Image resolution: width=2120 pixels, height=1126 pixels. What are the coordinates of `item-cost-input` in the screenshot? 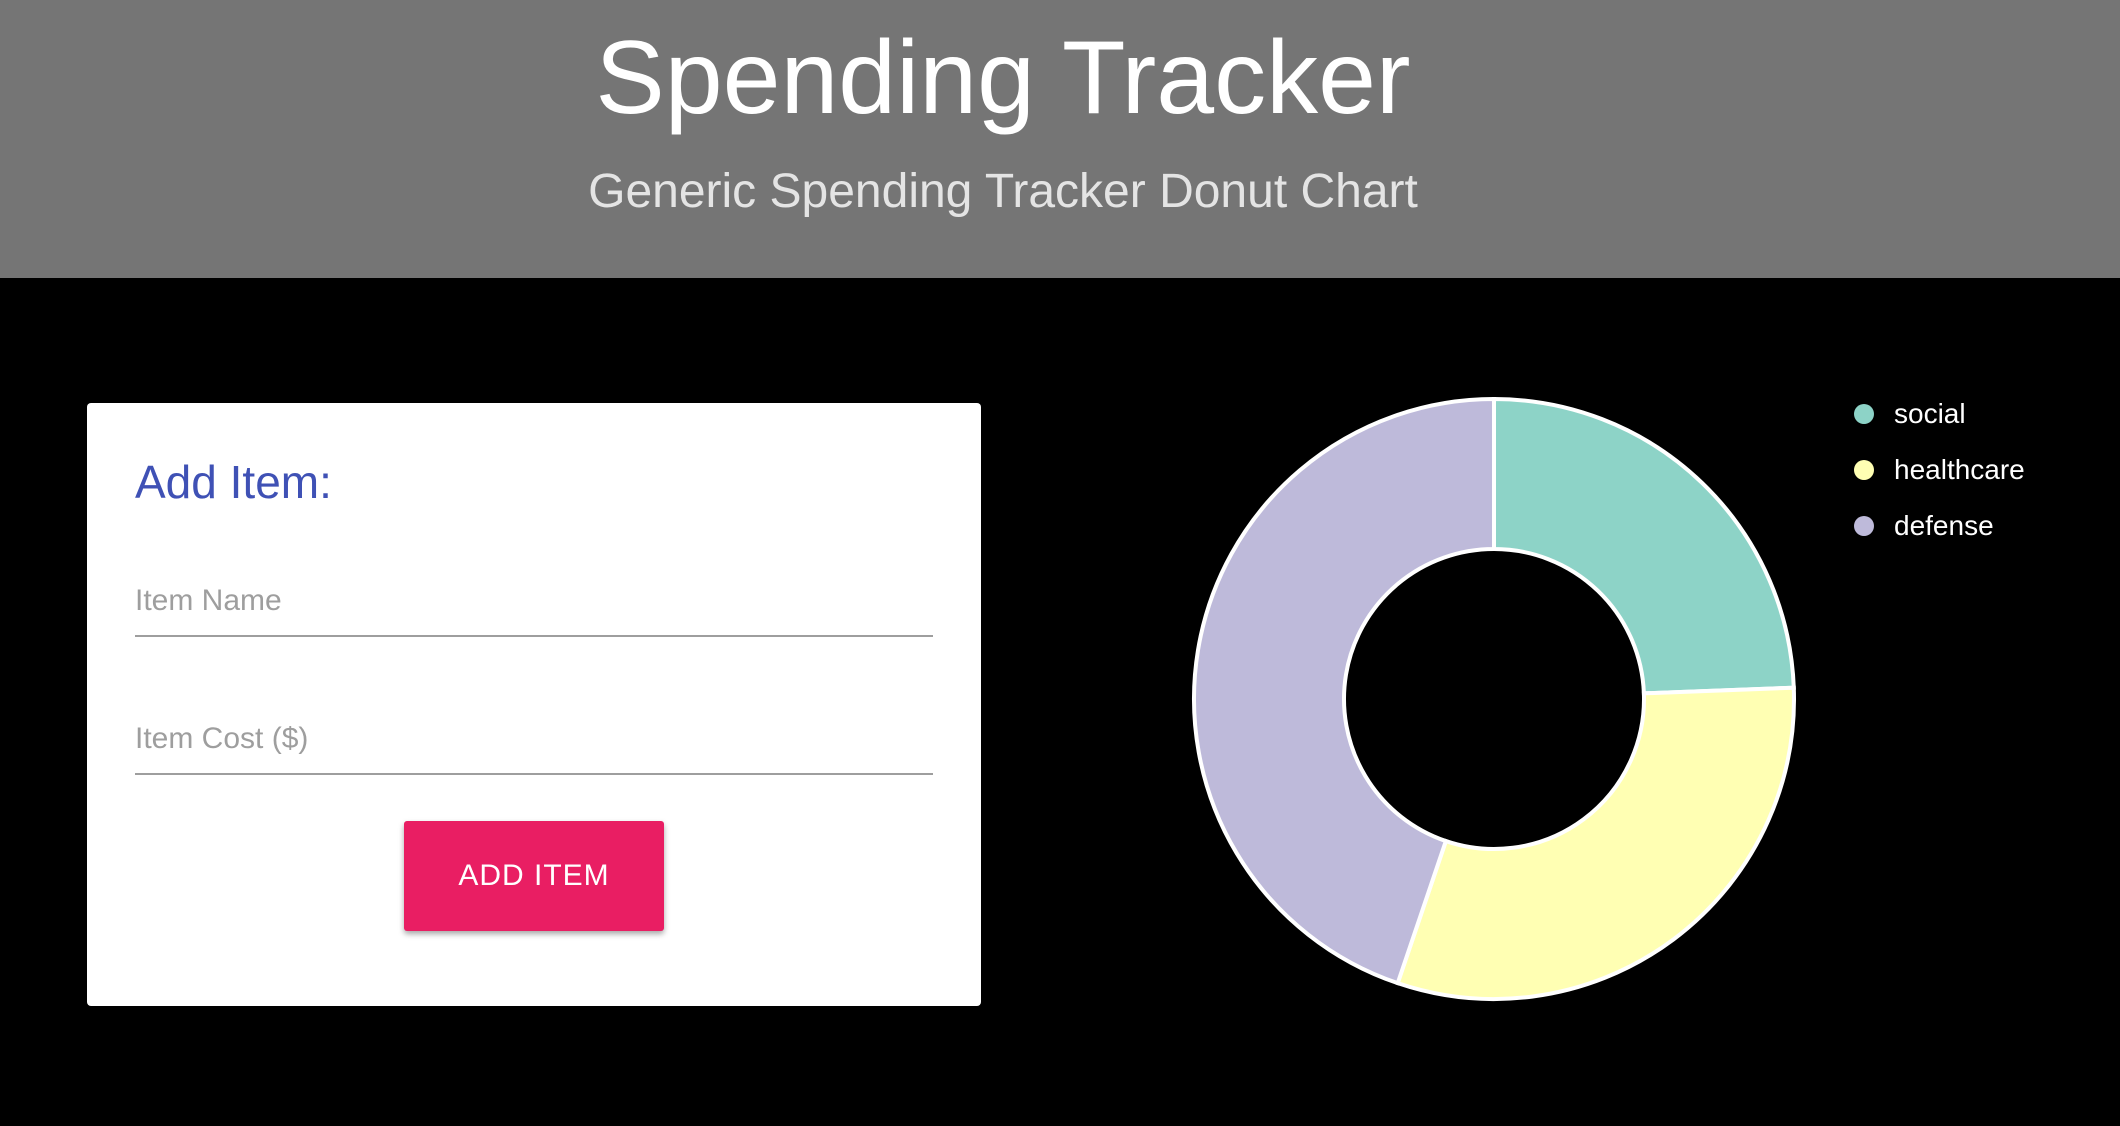 It's located at (534, 740).